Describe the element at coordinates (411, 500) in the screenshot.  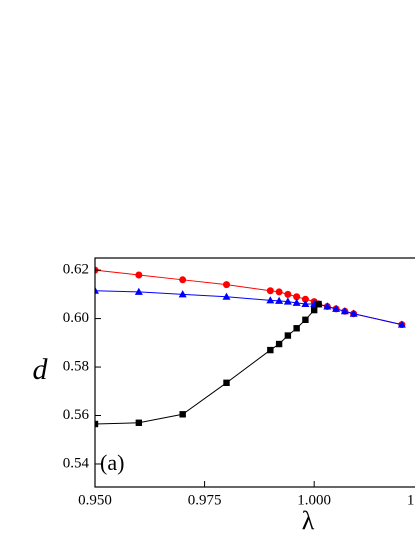
I see `x-tick-label: 1.025` at that location.